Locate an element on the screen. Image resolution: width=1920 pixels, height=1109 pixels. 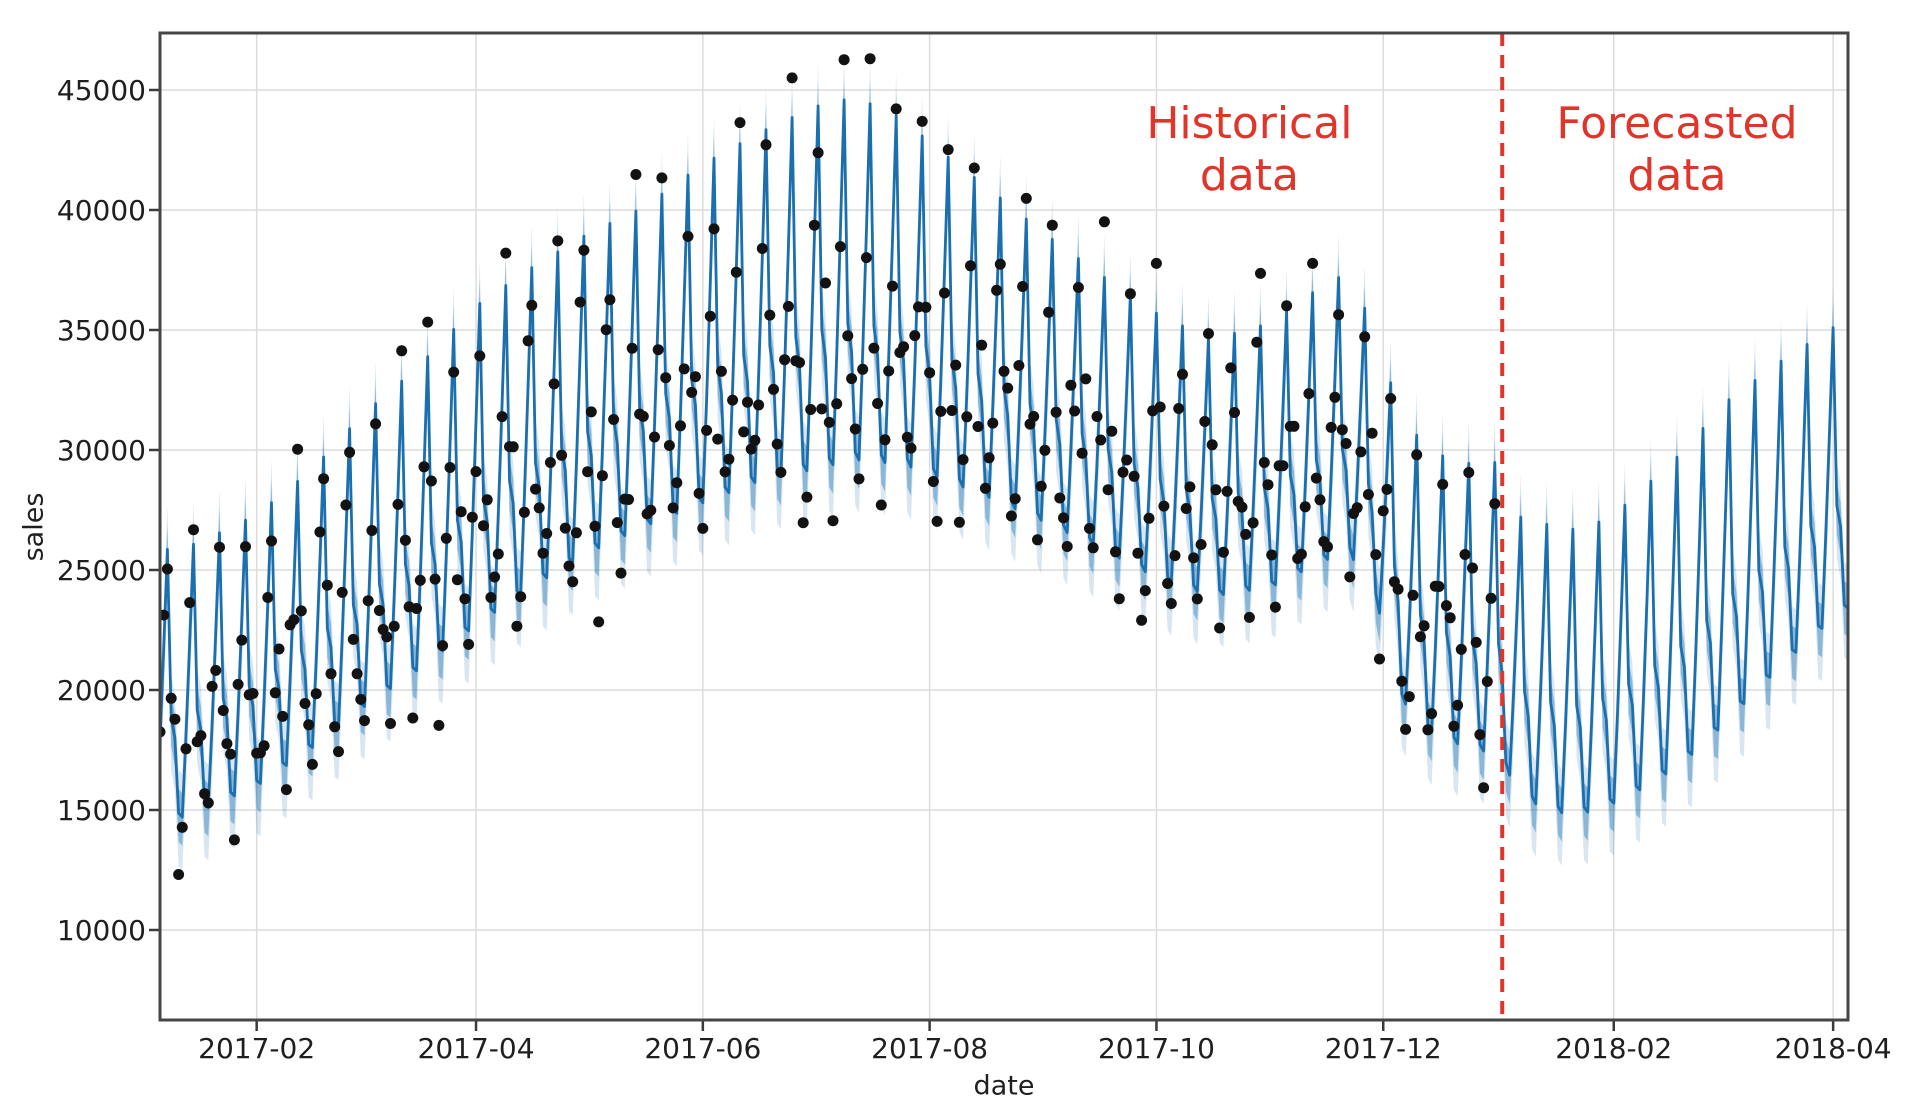
y-tick-label: 25000 is located at coordinates (101, 570).